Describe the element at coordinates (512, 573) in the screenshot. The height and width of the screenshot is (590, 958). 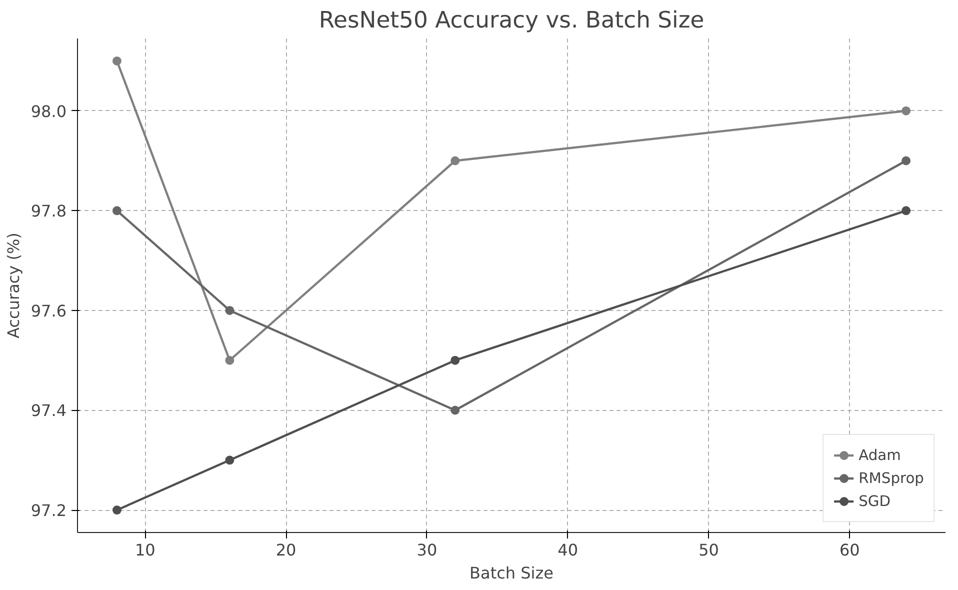
I see `x-axis-title: Batch Size` at that location.